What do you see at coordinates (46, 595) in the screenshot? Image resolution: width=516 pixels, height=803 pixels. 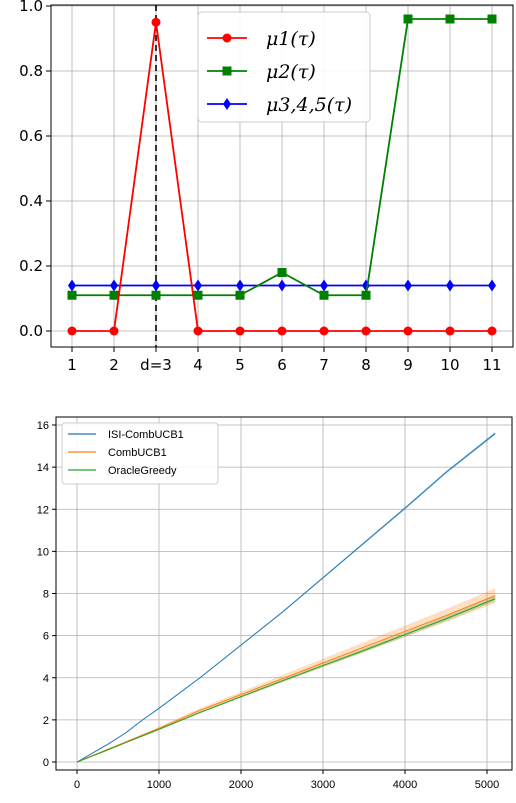 I see `y-tick-label: 8` at bounding box center [46, 595].